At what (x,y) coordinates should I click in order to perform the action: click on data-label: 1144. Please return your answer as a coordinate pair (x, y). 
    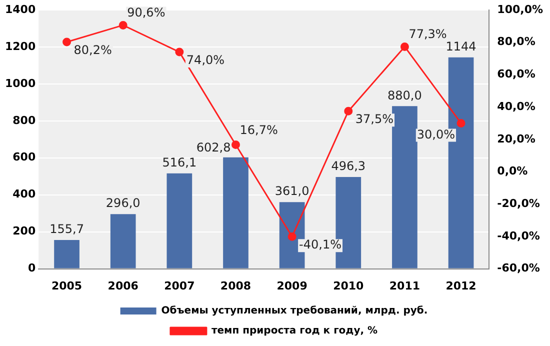
    Looking at the image, I should click on (461, 46).